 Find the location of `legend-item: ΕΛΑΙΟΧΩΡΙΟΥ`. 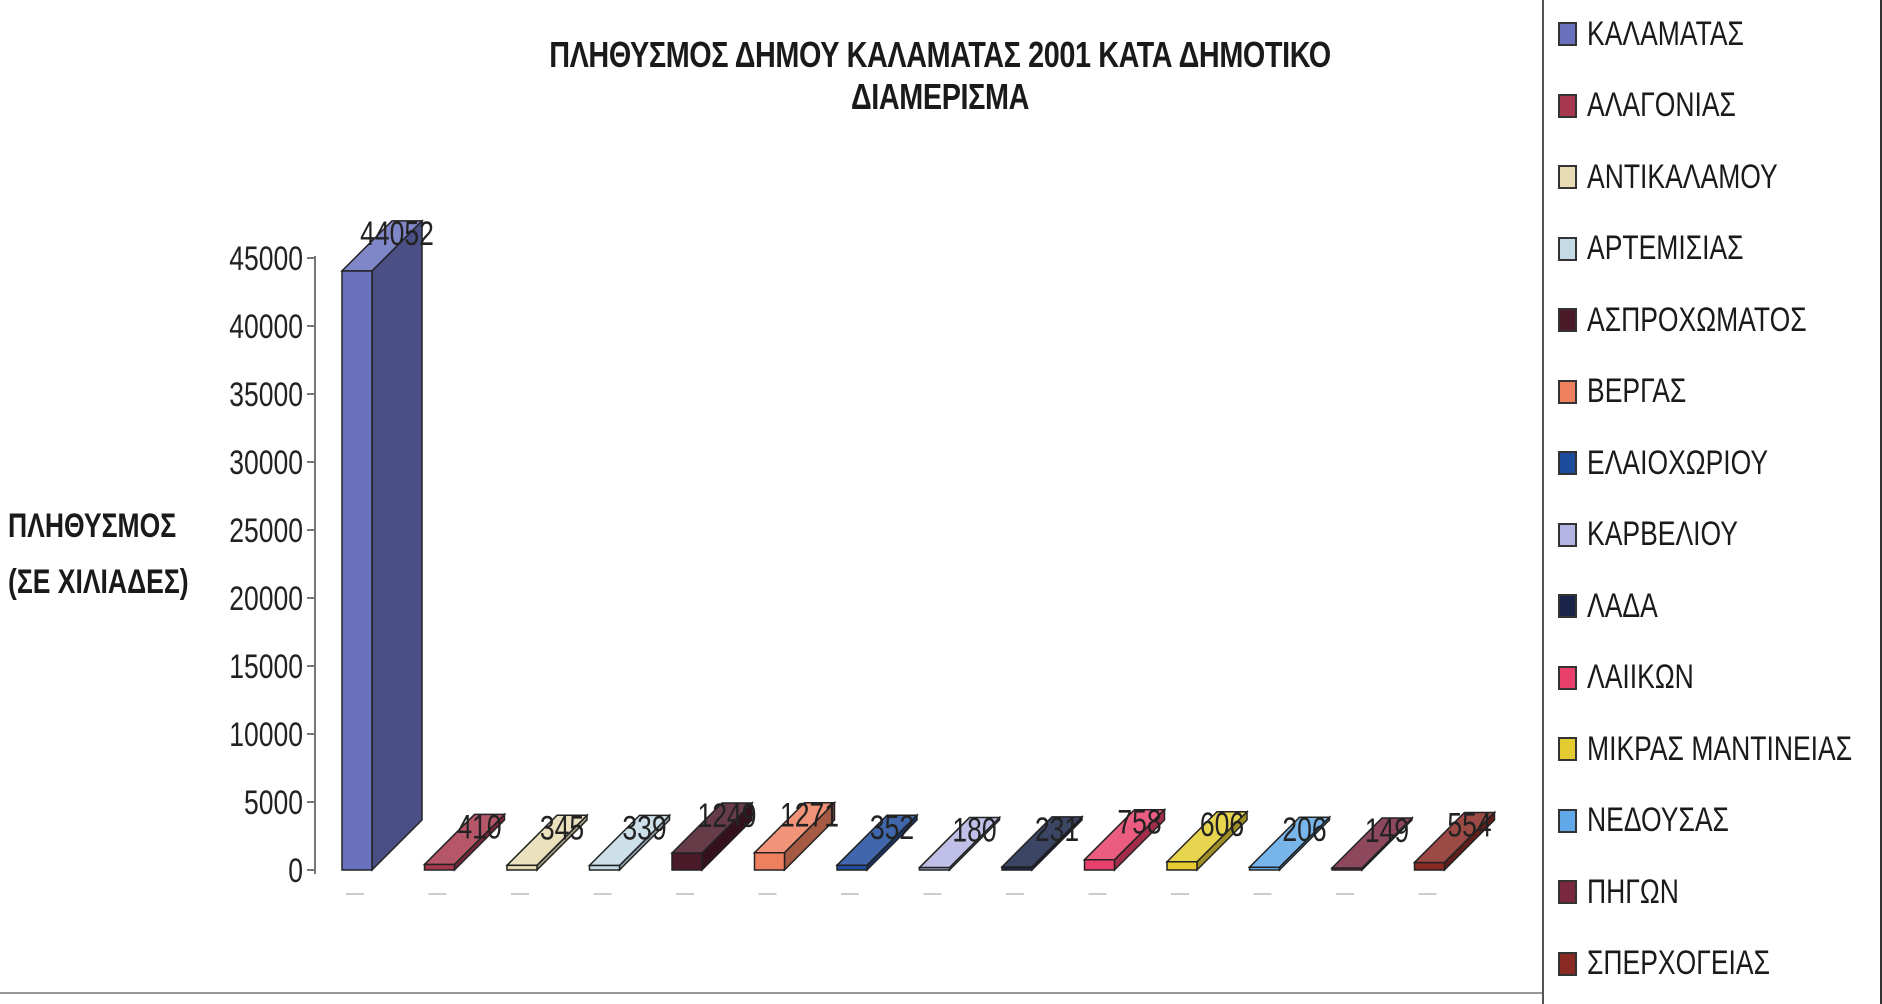

legend-item: ΕΛΑΙΟΧΩΡΙΟΥ is located at coordinates (1688, 463).